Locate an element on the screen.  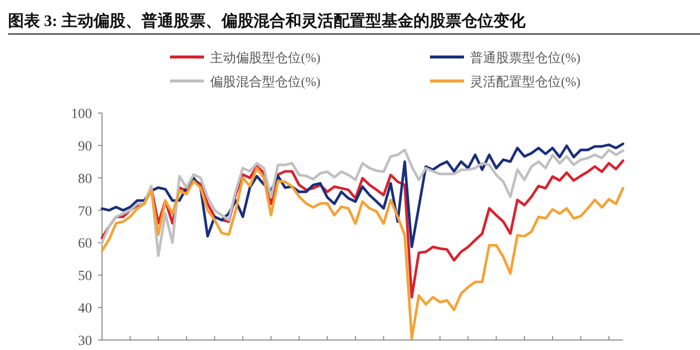
y-tick-label: 70 is located at coordinates (85, 212).